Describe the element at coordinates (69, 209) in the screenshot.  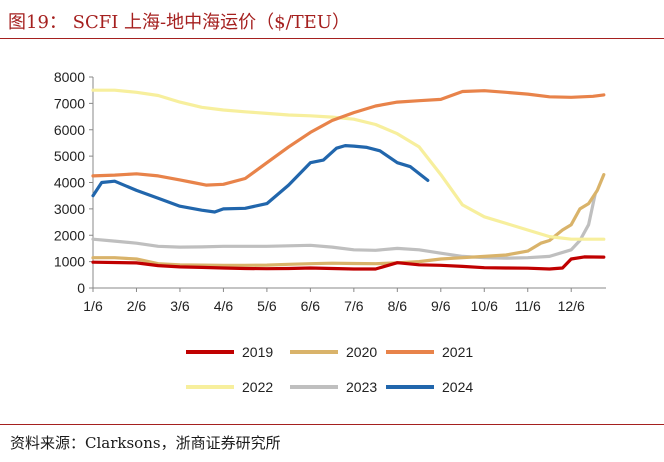
I see `y-tick-label: 3000` at that location.